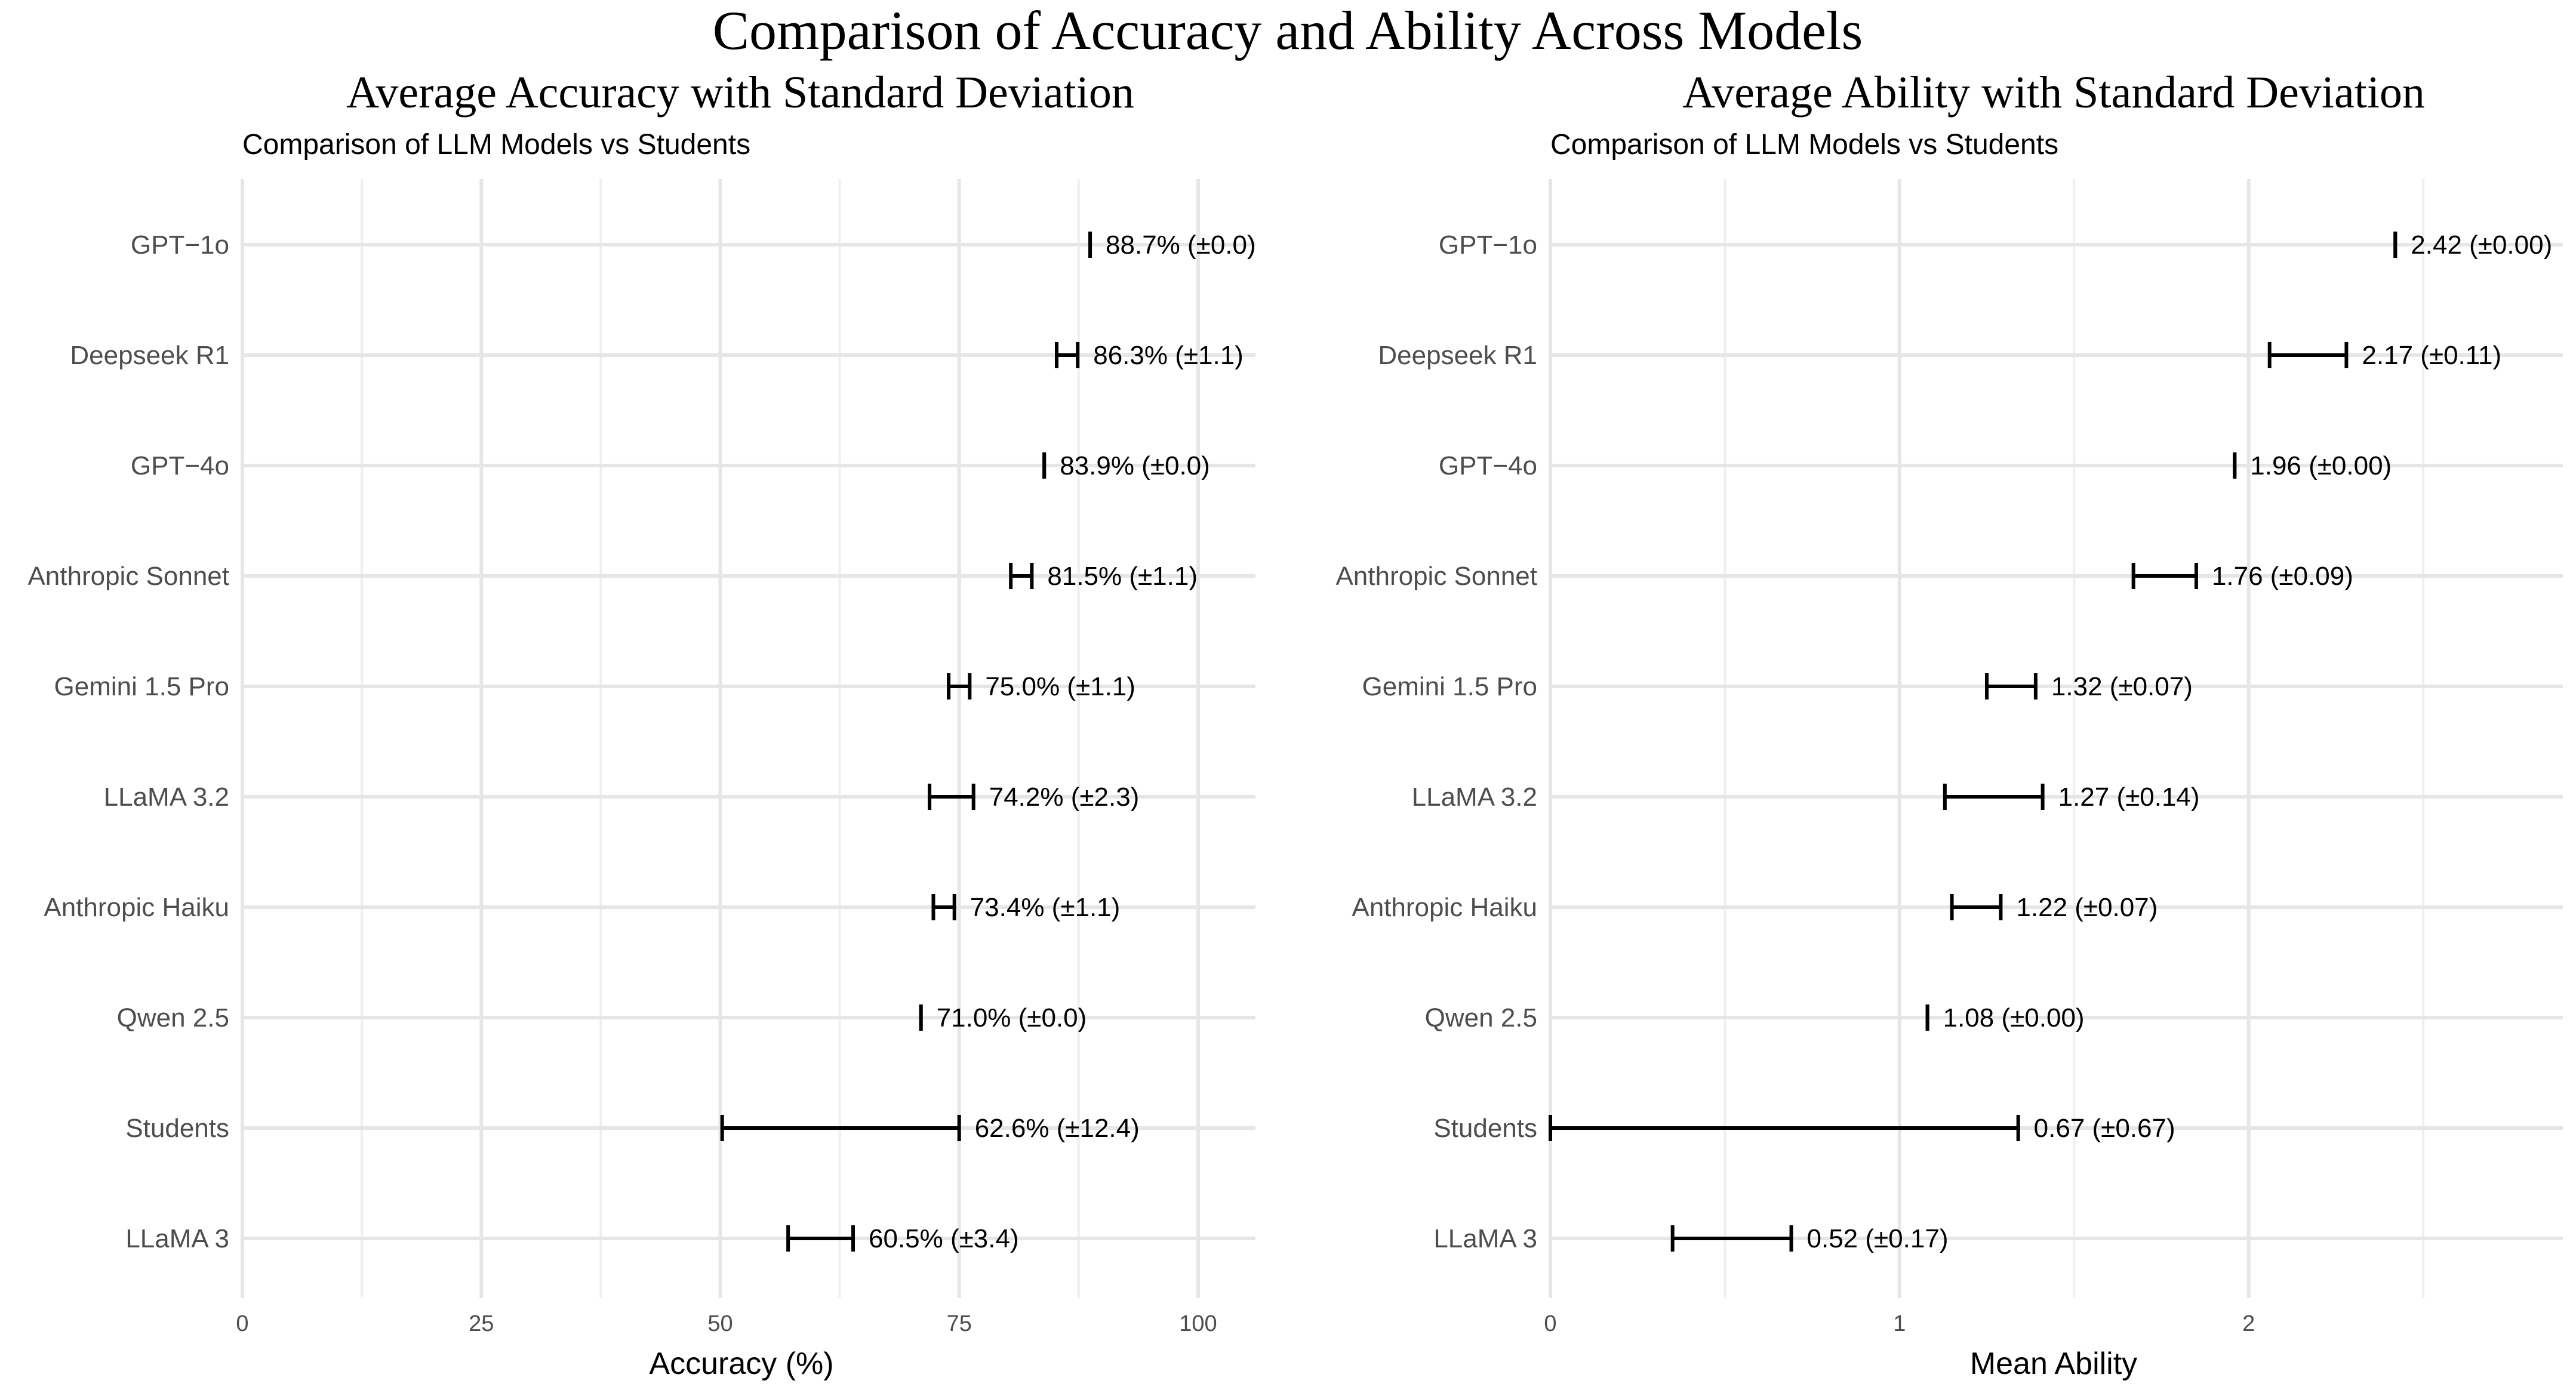 The height and width of the screenshot is (1396, 2576). Describe the element at coordinates (1122, 576) in the screenshot. I see `accuracy-data-label: 81.5% (±1.1)` at that location.